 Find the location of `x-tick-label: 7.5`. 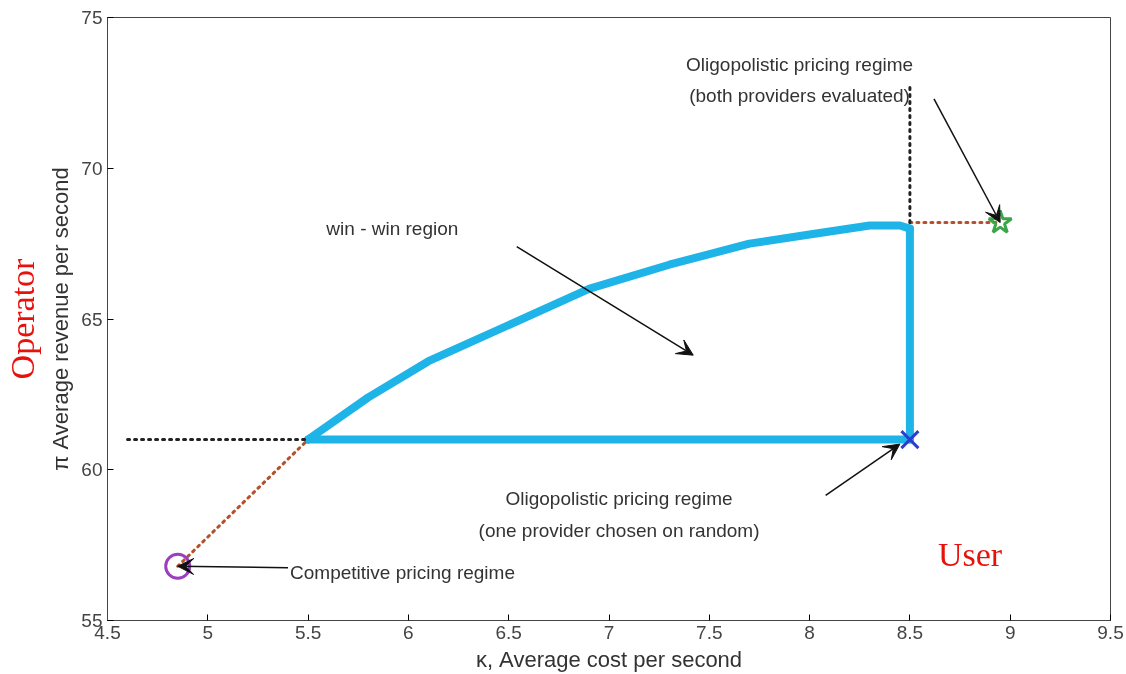

x-tick-label: 7.5 is located at coordinates (709, 632).